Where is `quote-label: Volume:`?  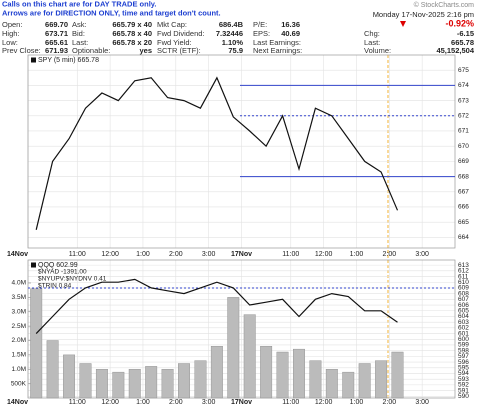 quote-label: Volume: is located at coordinates (377, 50).